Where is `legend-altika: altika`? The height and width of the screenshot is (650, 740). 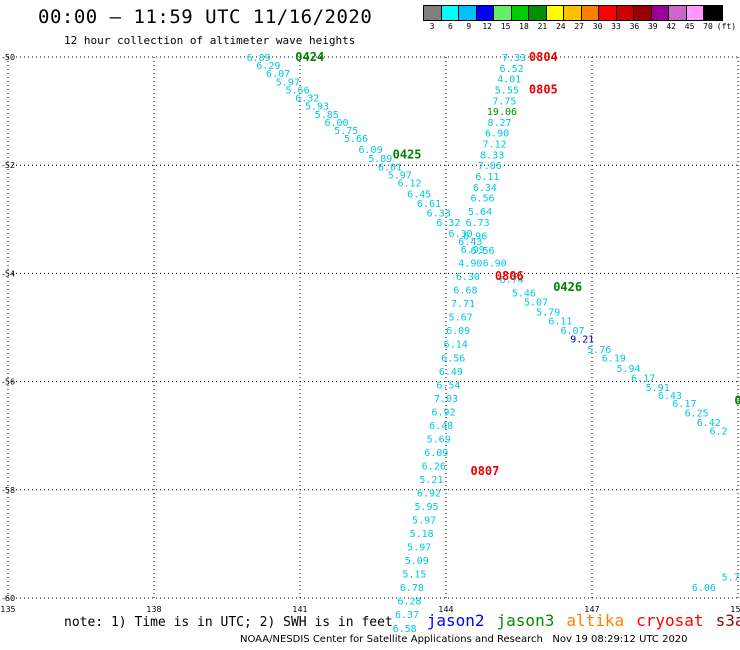
legend-altika: altika is located at coordinates (595, 620).